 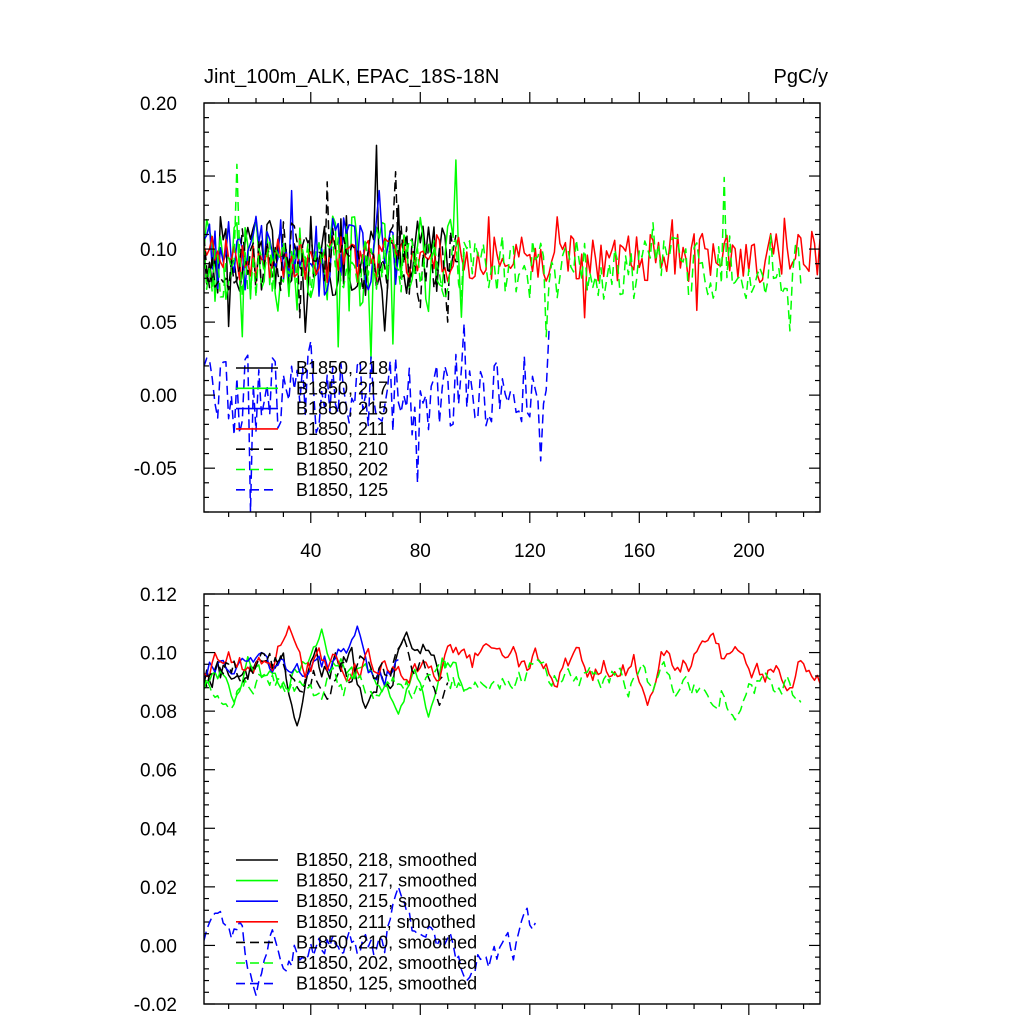 What do you see at coordinates (158, 595) in the screenshot?
I see `y-tick-label: 0.12` at bounding box center [158, 595].